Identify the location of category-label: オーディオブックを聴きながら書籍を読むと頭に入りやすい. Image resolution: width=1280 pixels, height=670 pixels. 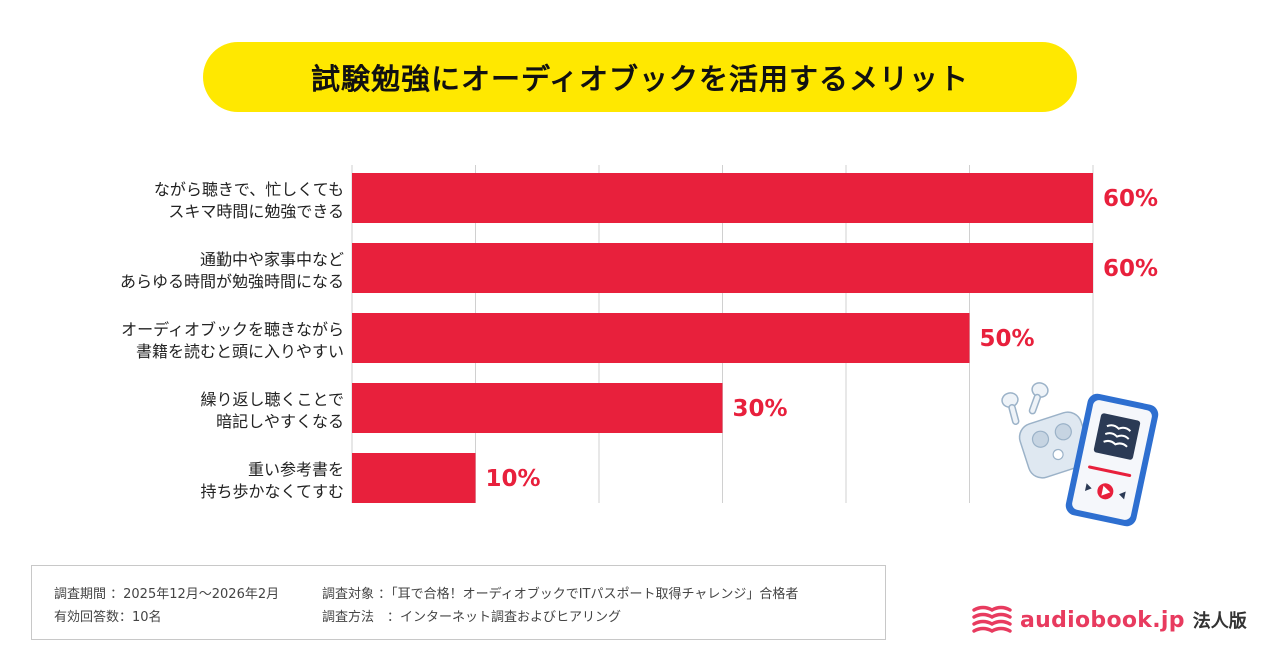
(232, 340).